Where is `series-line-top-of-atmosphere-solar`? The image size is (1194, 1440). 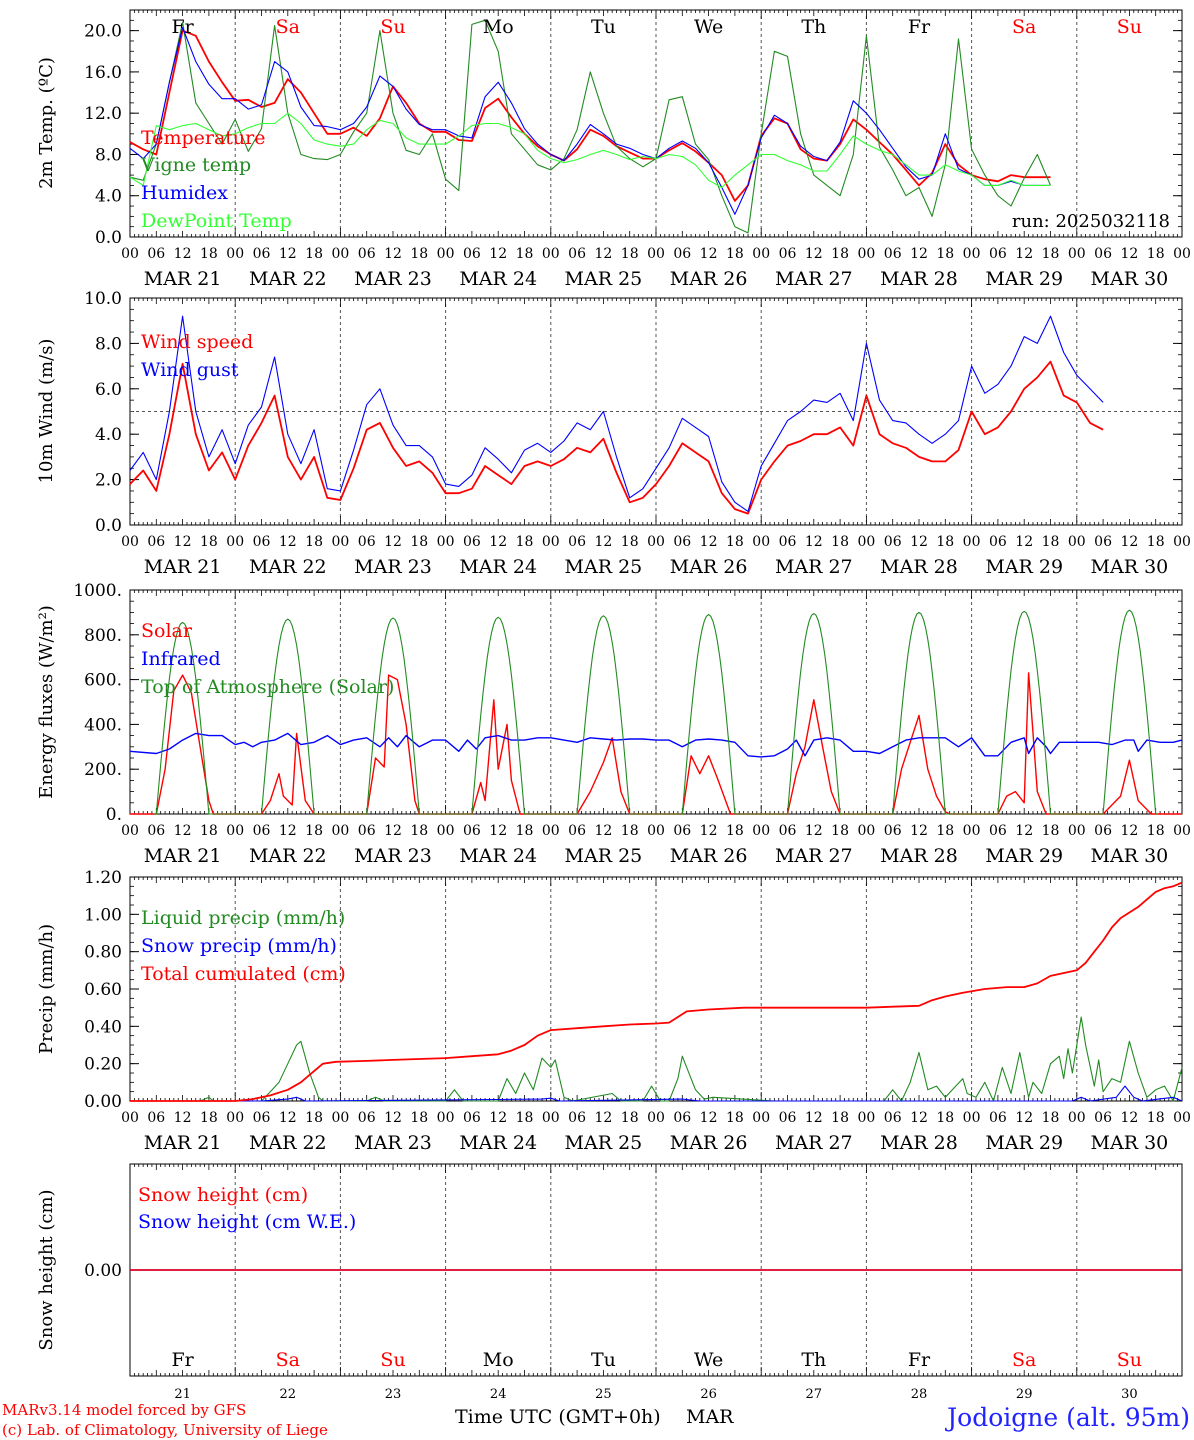
series-line-top-of-atmosphere-solar is located at coordinates (656, 712).